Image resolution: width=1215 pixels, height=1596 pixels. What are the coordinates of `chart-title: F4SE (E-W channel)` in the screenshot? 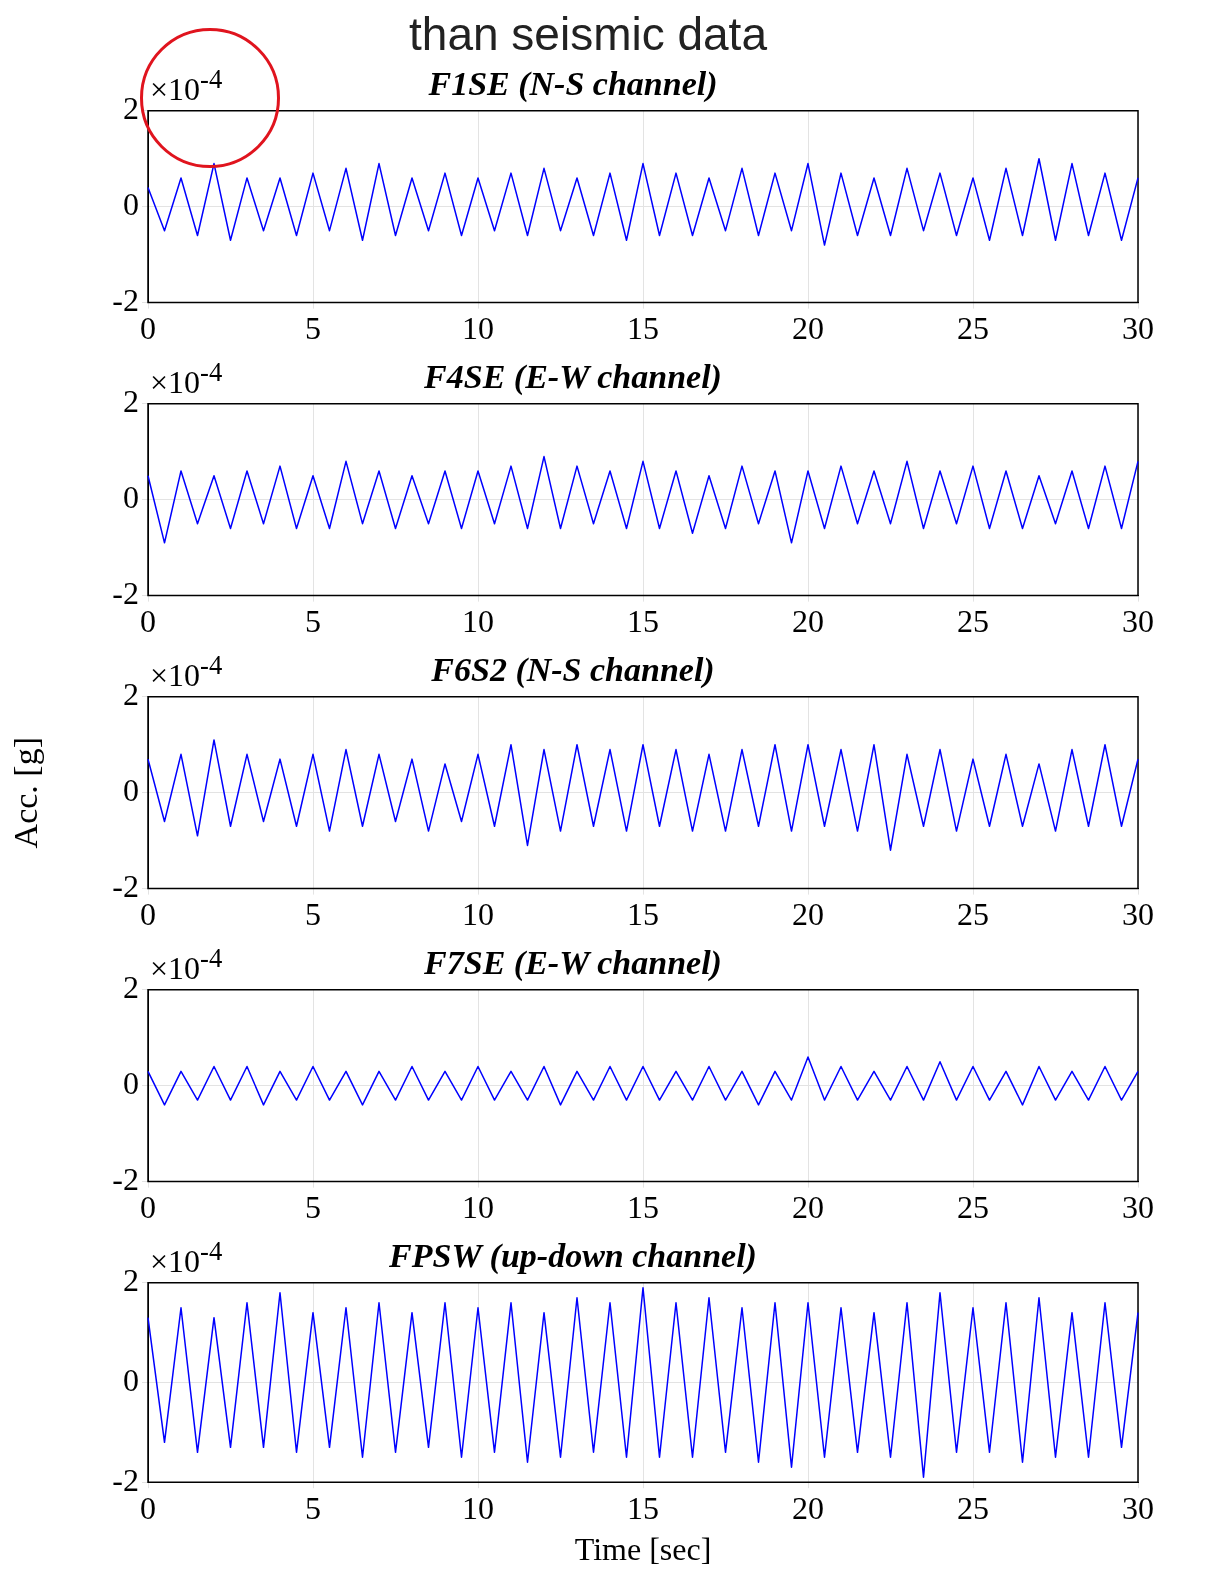 It's located at (572, 377).